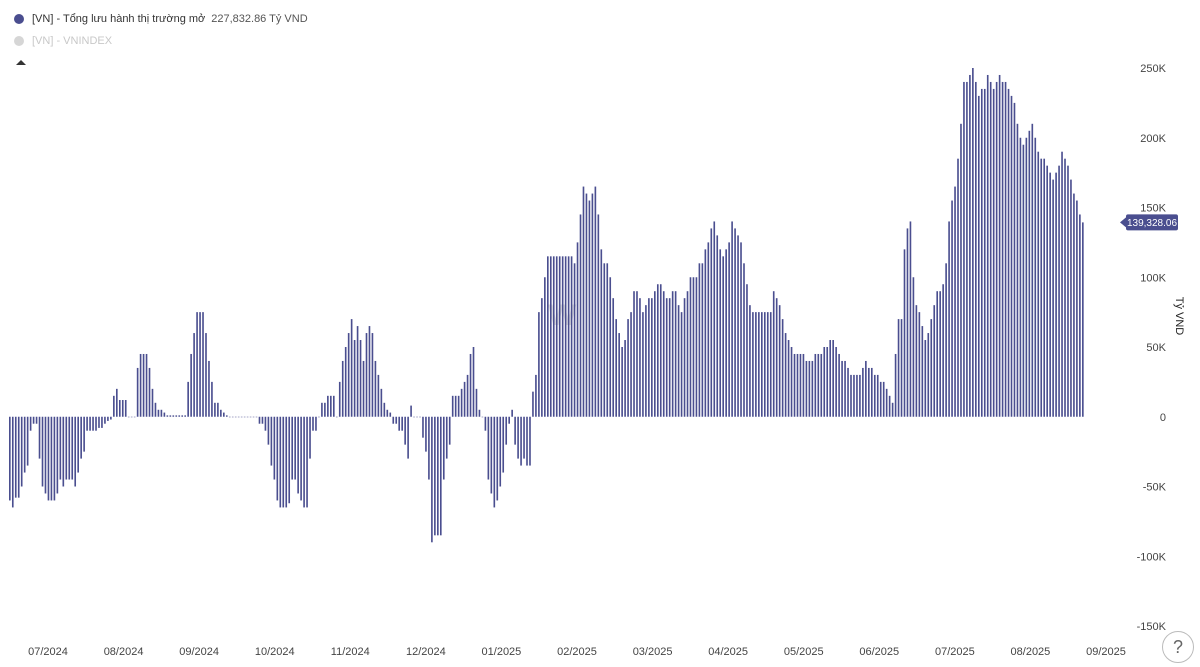  What do you see at coordinates (350, 652) in the screenshot?
I see `x-tick-label: 11/2024` at bounding box center [350, 652].